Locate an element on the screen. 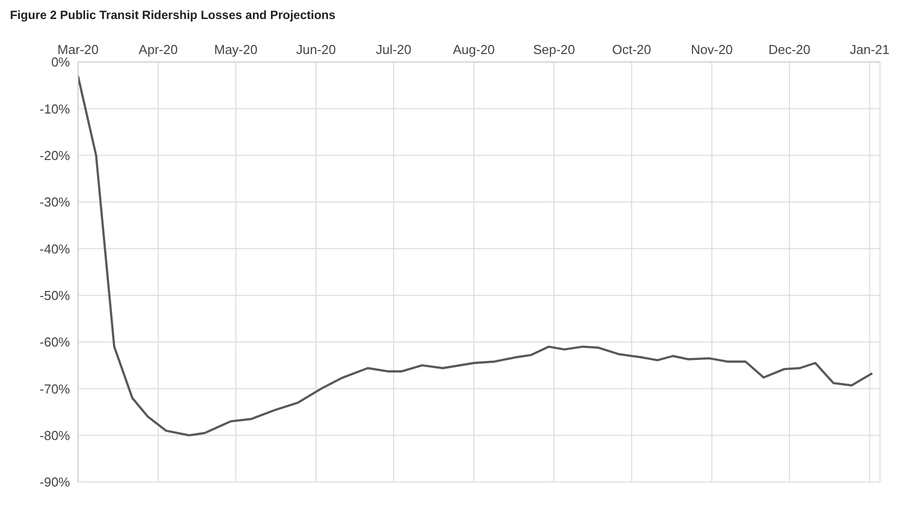 The height and width of the screenshot is (508, 918). y-tick-label: -60% is located at coordinates (55, 342).